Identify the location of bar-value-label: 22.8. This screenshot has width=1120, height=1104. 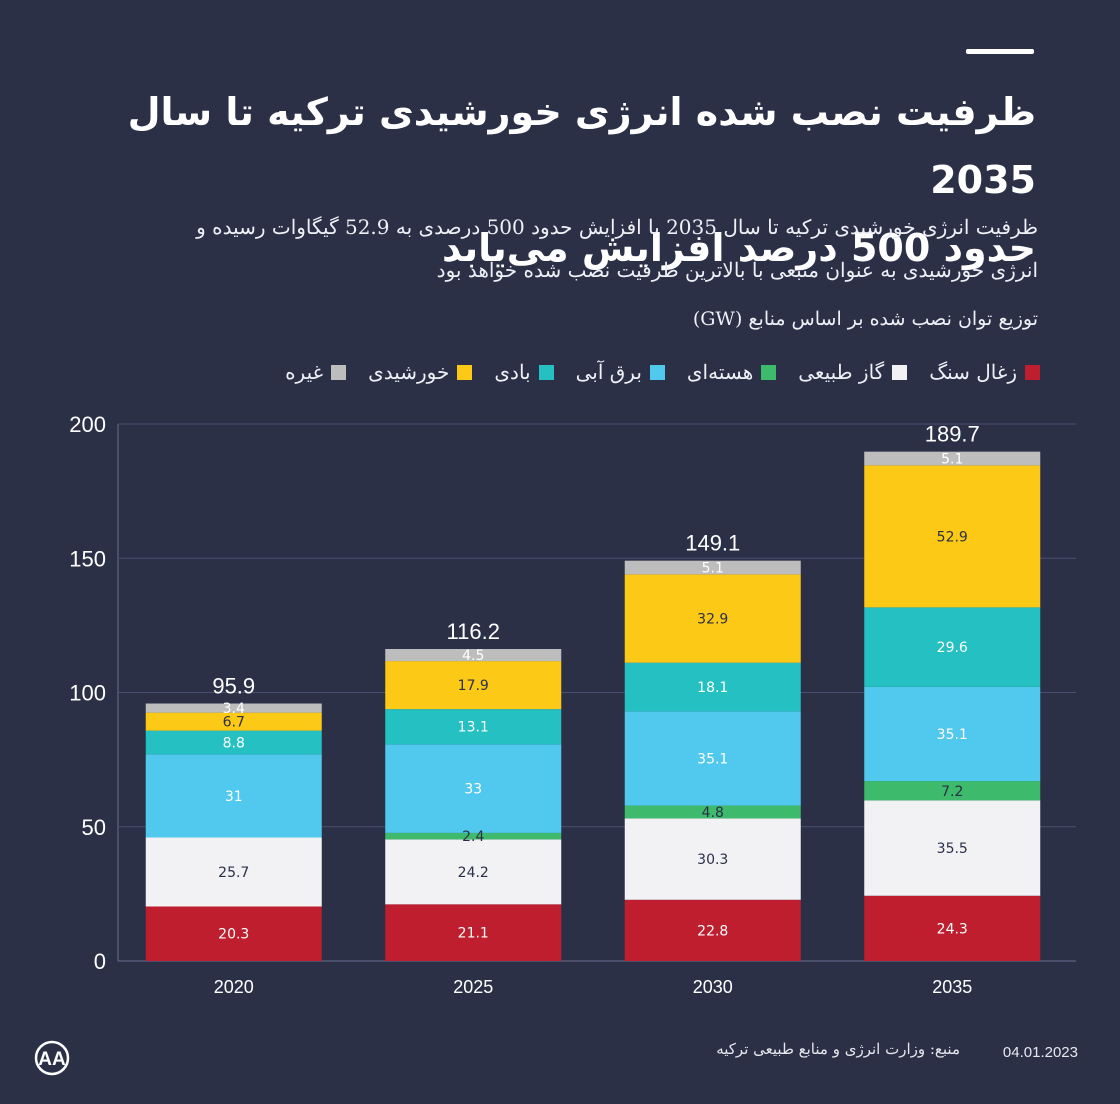
(712, 931).